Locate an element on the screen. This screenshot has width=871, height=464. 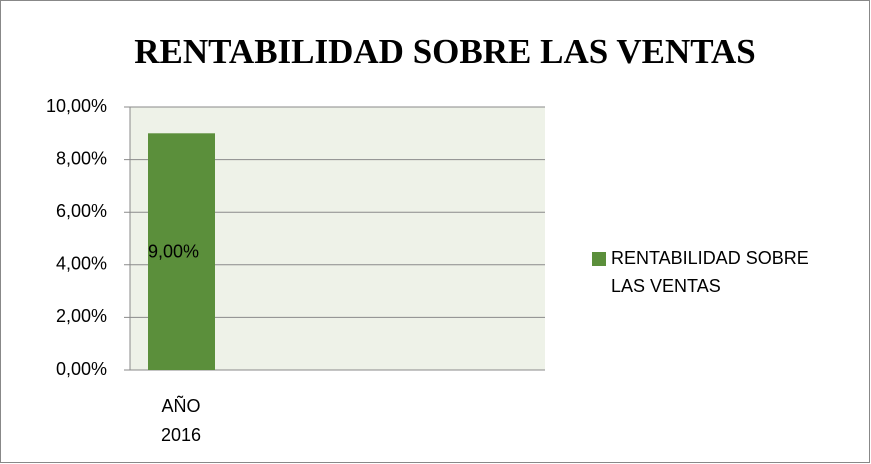
chart-title: RENTABILIDAD SOBRE LAS VENTAS is located at coordinates (444, 51).